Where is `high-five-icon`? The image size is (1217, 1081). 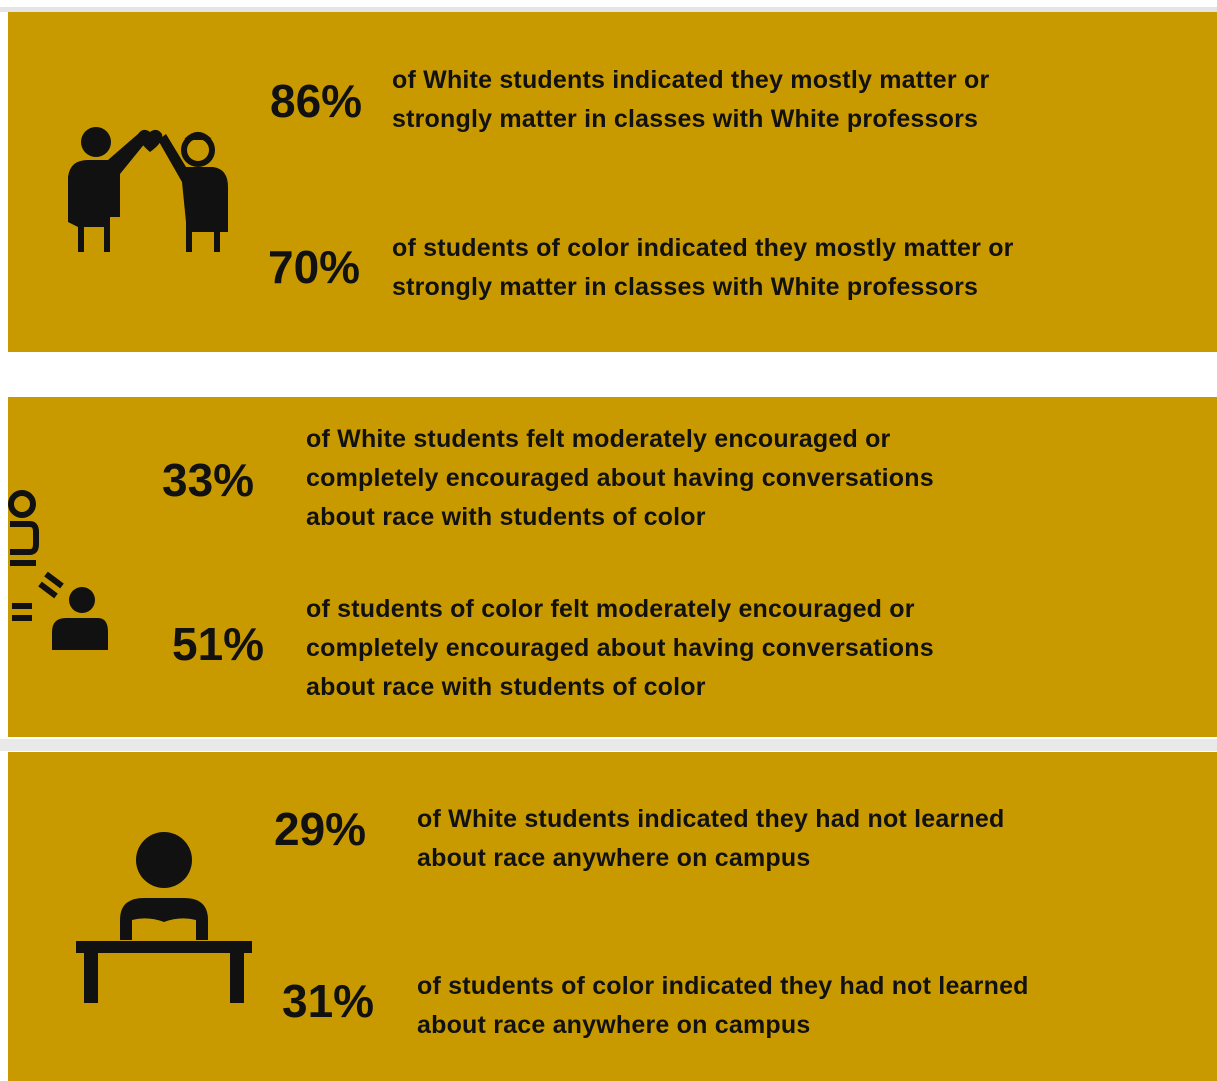 high-five-icon is located at coordinates (148, 189).